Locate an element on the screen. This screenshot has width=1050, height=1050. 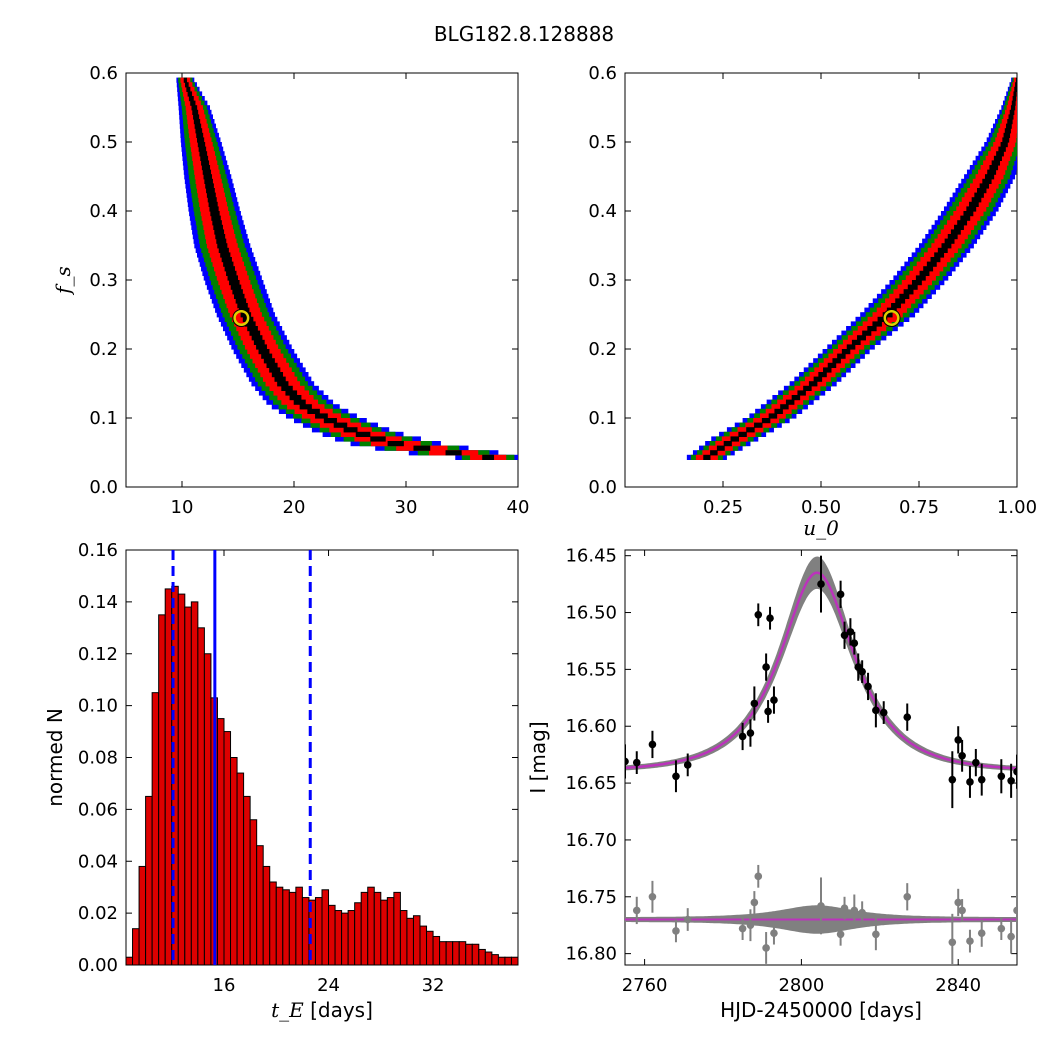
y-tick-label: 0.1 is located at coordinates (602, 418).